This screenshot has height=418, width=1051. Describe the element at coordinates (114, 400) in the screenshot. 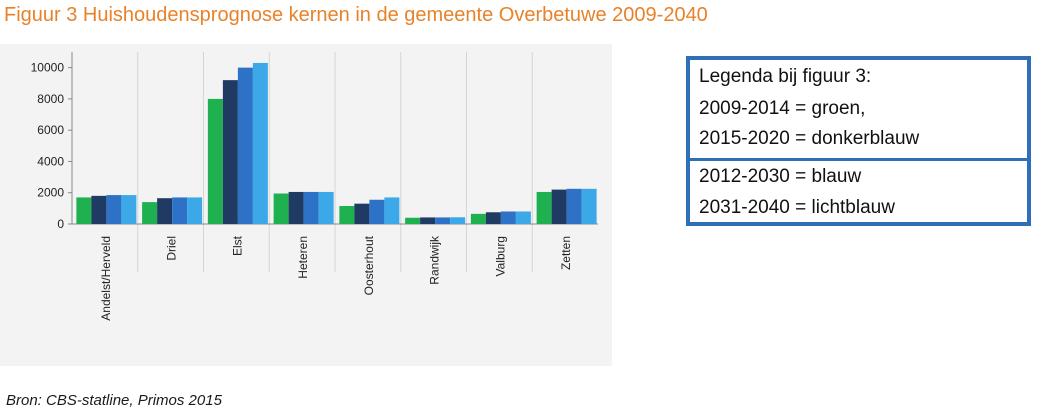

I see `source-note: Bron: CBS-statline, Primos 2015` at that location.